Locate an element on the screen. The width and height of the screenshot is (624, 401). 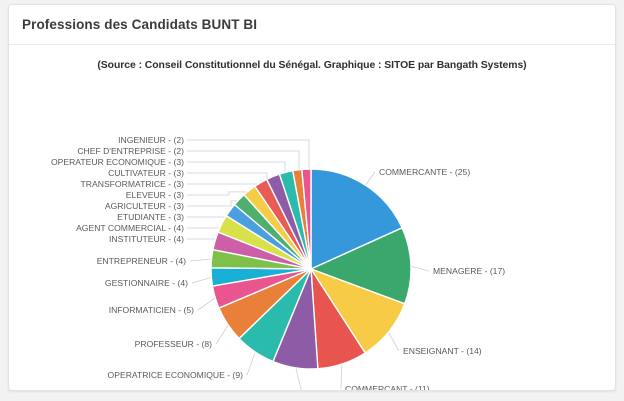
pie-slice-label: COMMERCANTE - (25) is located at coordinates (424, 172).